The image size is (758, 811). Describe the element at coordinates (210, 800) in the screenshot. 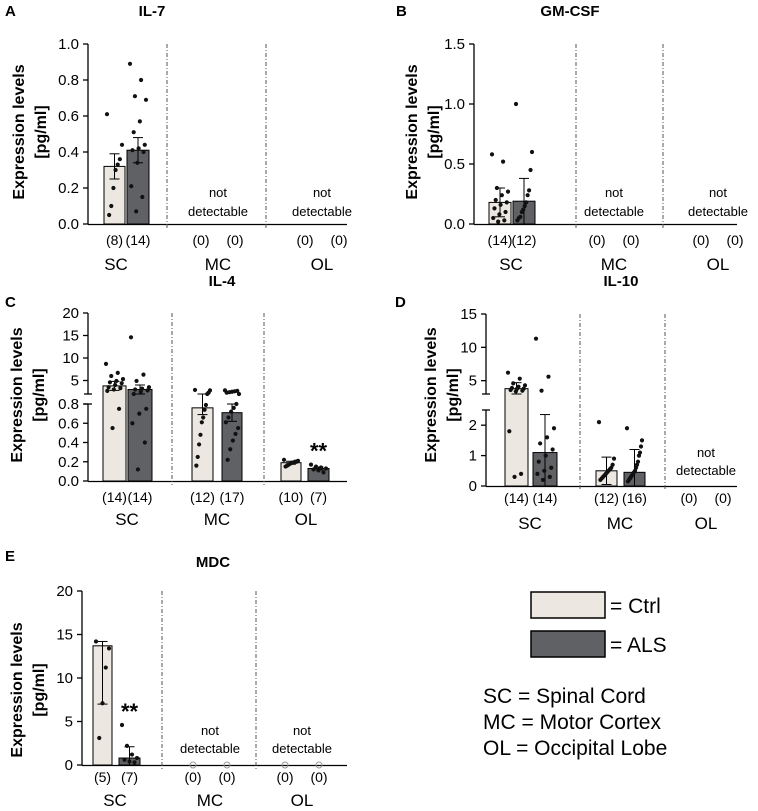

I see `region-label: MC` at that location.